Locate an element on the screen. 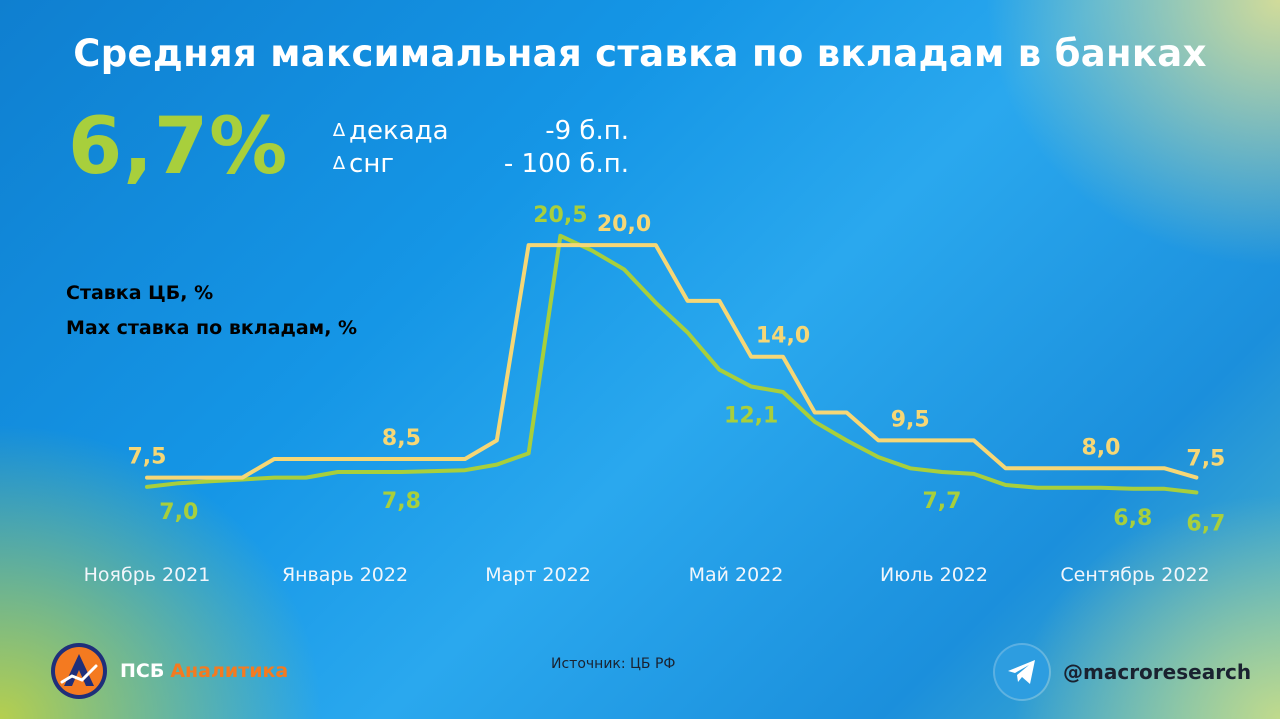 This screenshot has width=1280, height=719. telegram-plane-icon is located at coordinates (1021, 672).